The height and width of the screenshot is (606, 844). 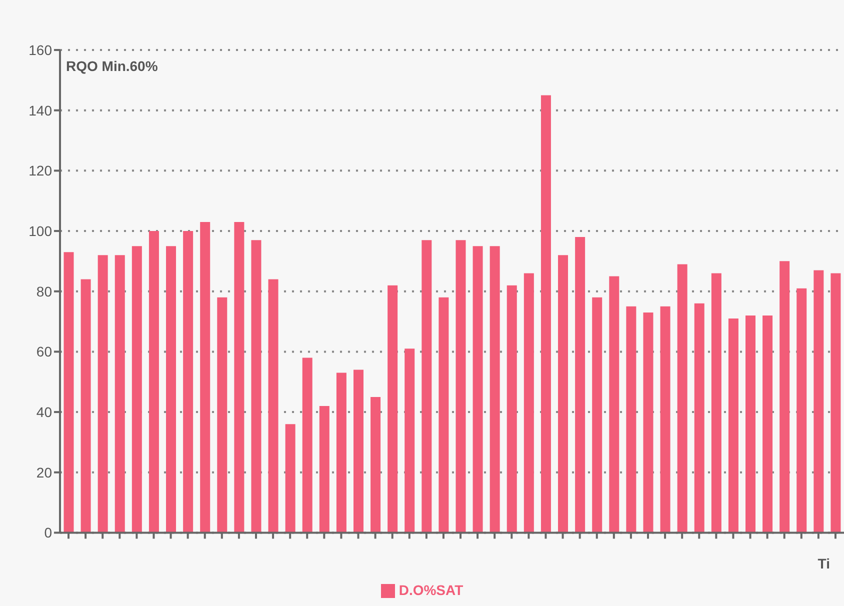 What do you see at coordinates (44, 412) in the screenshot?
I see `y-tick-label: 40` at bounding box center [44, 412].